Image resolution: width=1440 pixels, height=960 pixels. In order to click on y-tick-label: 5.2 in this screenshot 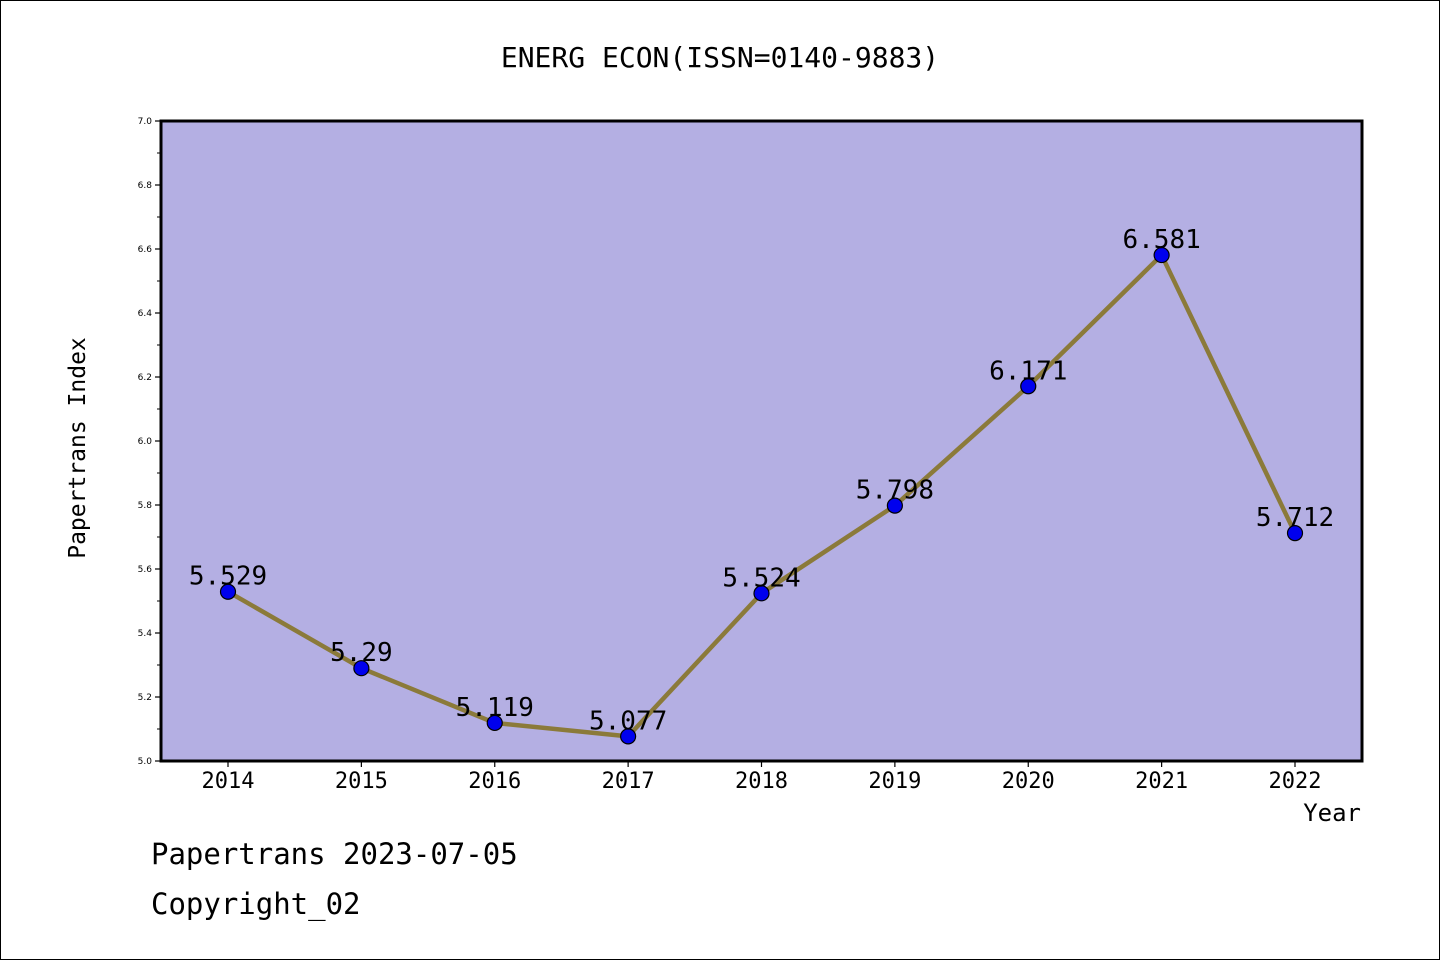, I will do `click(145, 698)`.